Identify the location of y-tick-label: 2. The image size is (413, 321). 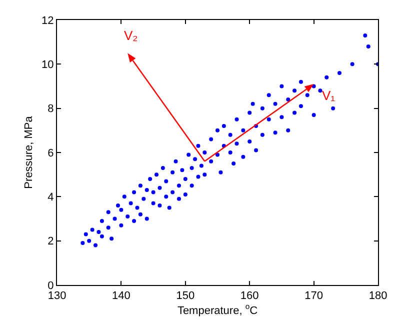
(51, 242).